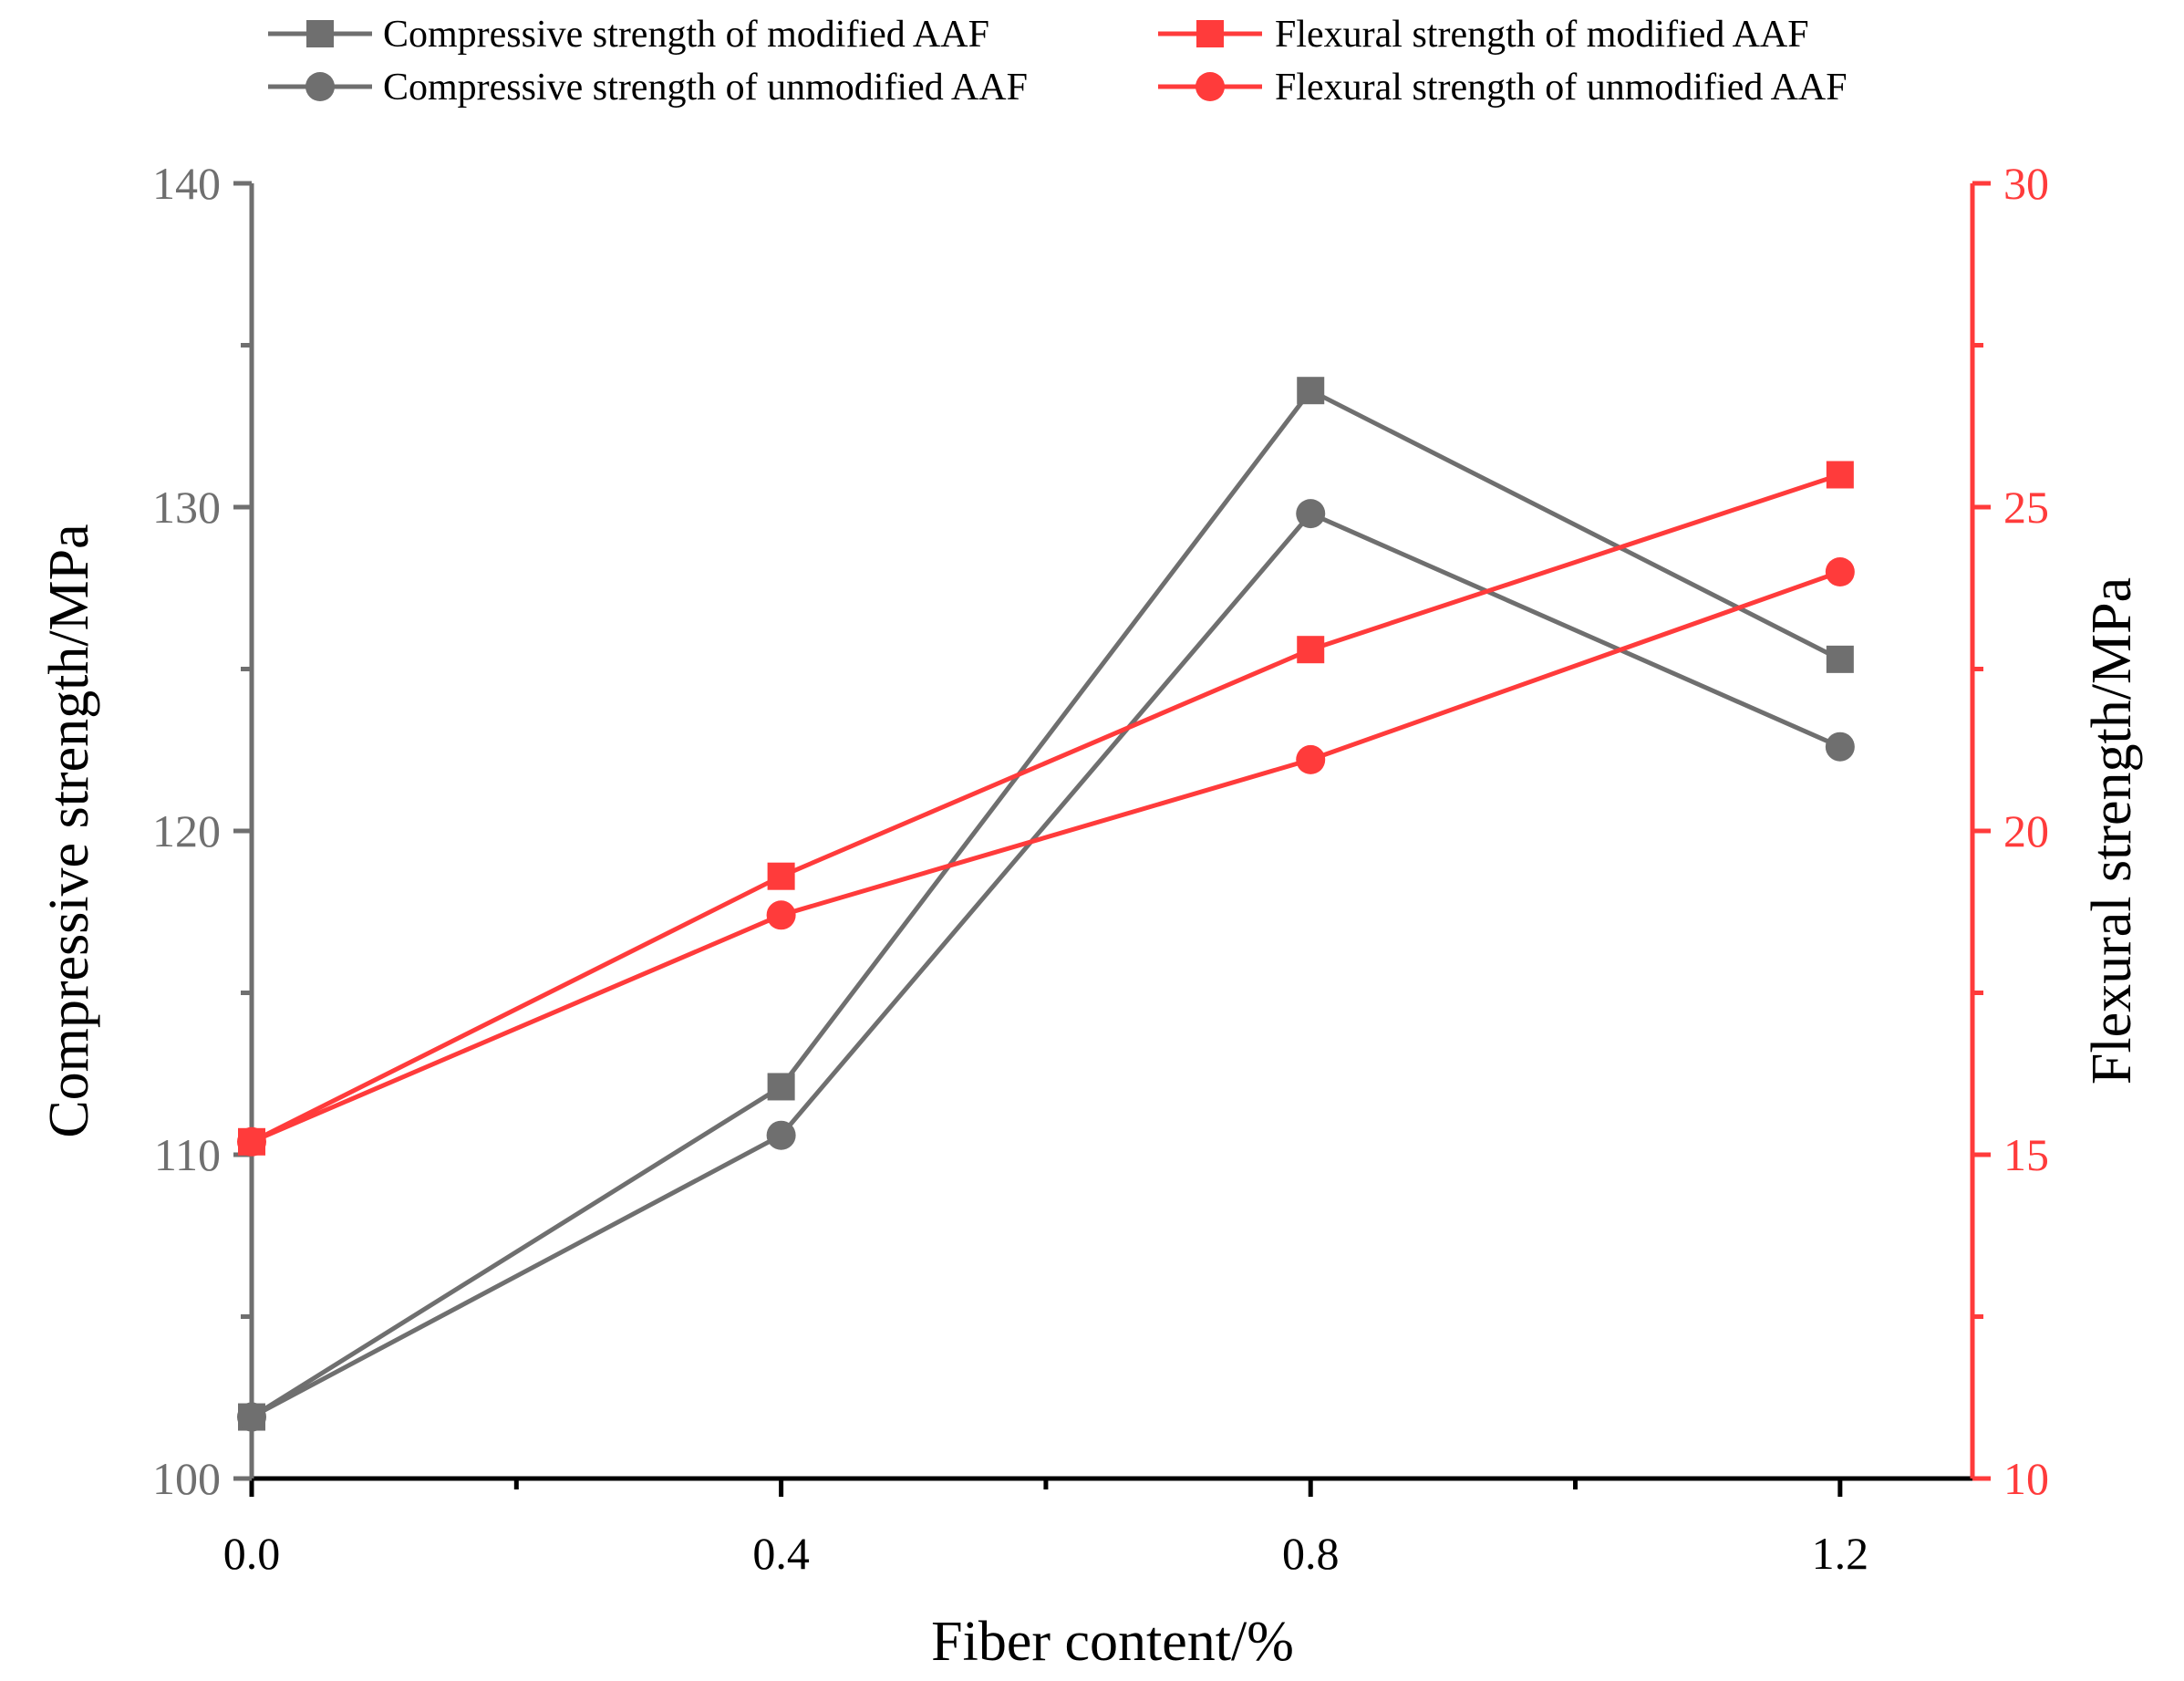 The height and width of the screenshot is (1681, 2184). I want to click on legend-entry-compressive-unmodified: Compressive strength of unmodified AAF, so click(648, 88).